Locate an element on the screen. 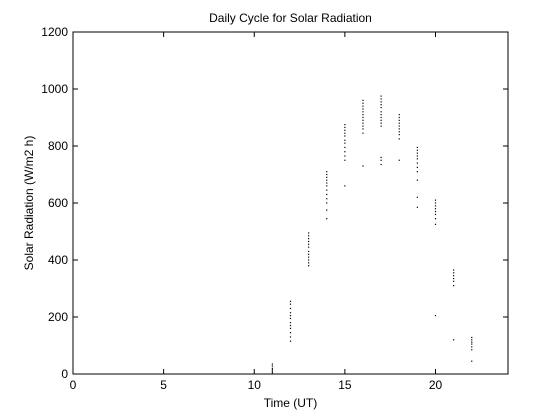 This screenshot has height=420, width=560. x-tick-label: 20 is located at coordinates (436, 385).